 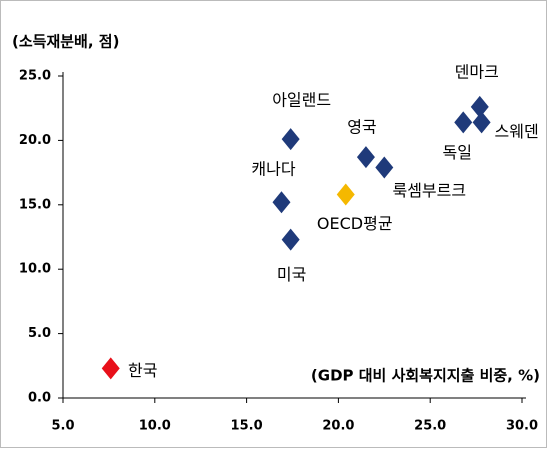 I want to click on point-label: 스웨덴, so click(x=517, y=131).